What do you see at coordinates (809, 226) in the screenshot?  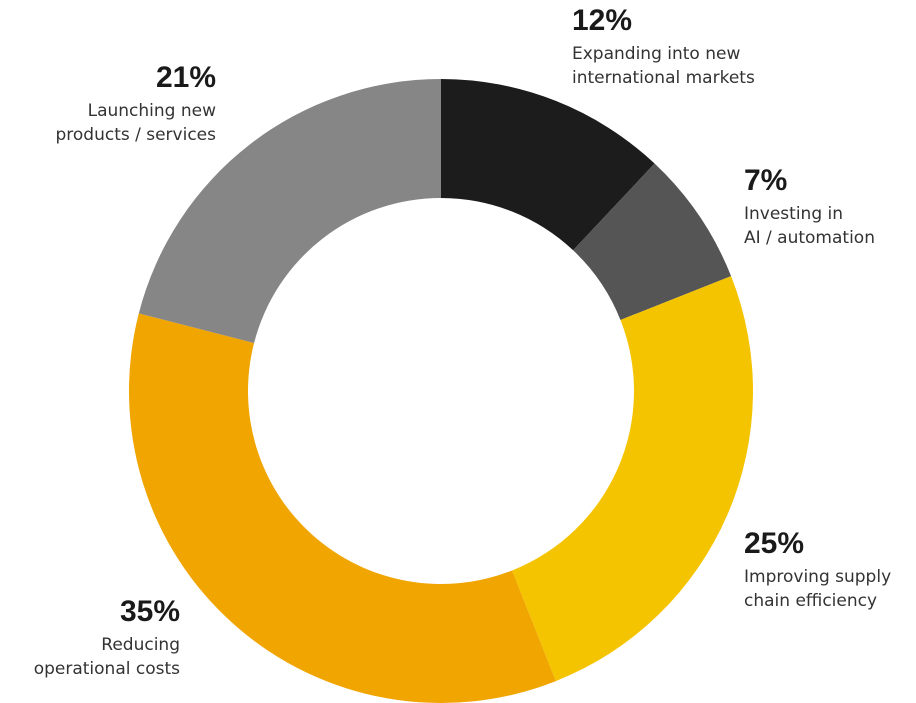 I see `slice-name: Investing in AI / automation` at bounding box center [809, 226].